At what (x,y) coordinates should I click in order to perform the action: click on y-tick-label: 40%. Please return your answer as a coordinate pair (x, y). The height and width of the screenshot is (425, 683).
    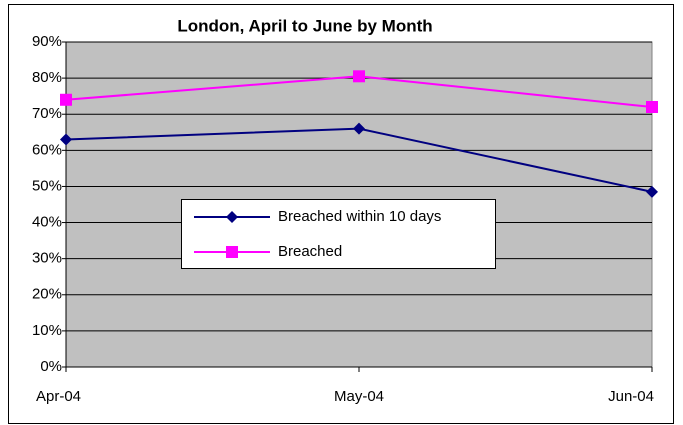
    Looking at the image, I should click on (47, 222).